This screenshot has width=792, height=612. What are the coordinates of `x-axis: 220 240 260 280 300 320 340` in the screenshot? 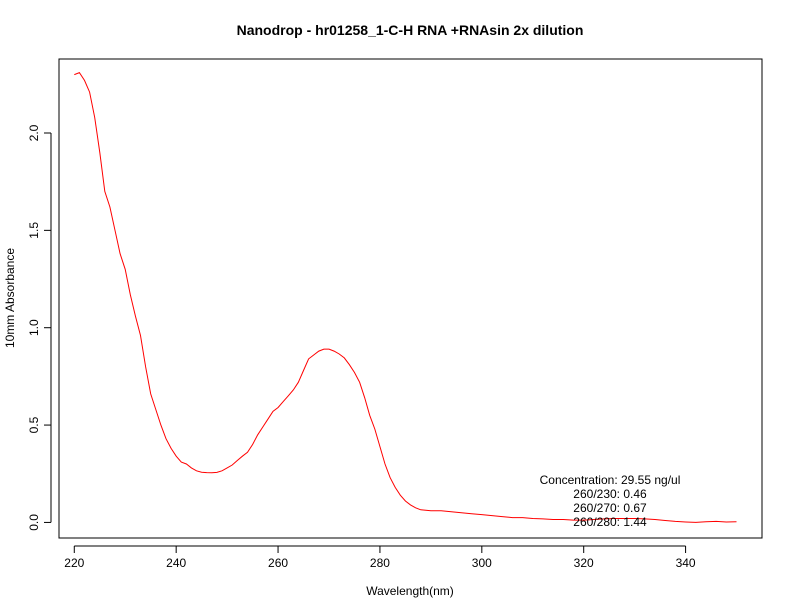 It's located at (380, 557).